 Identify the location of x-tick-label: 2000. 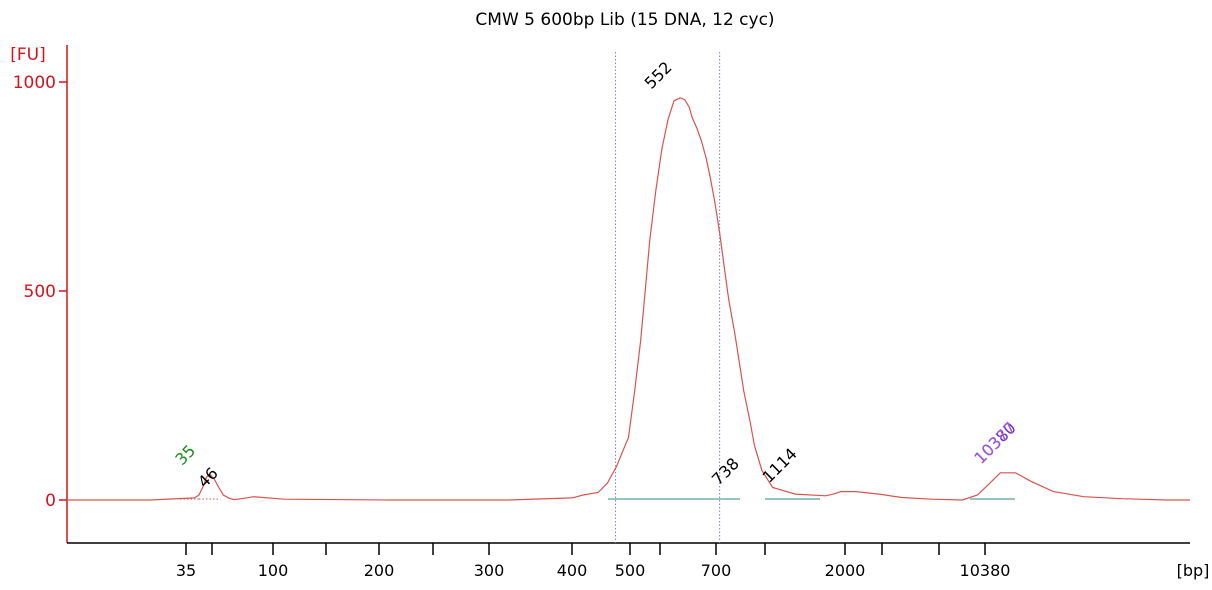
(845, 570).